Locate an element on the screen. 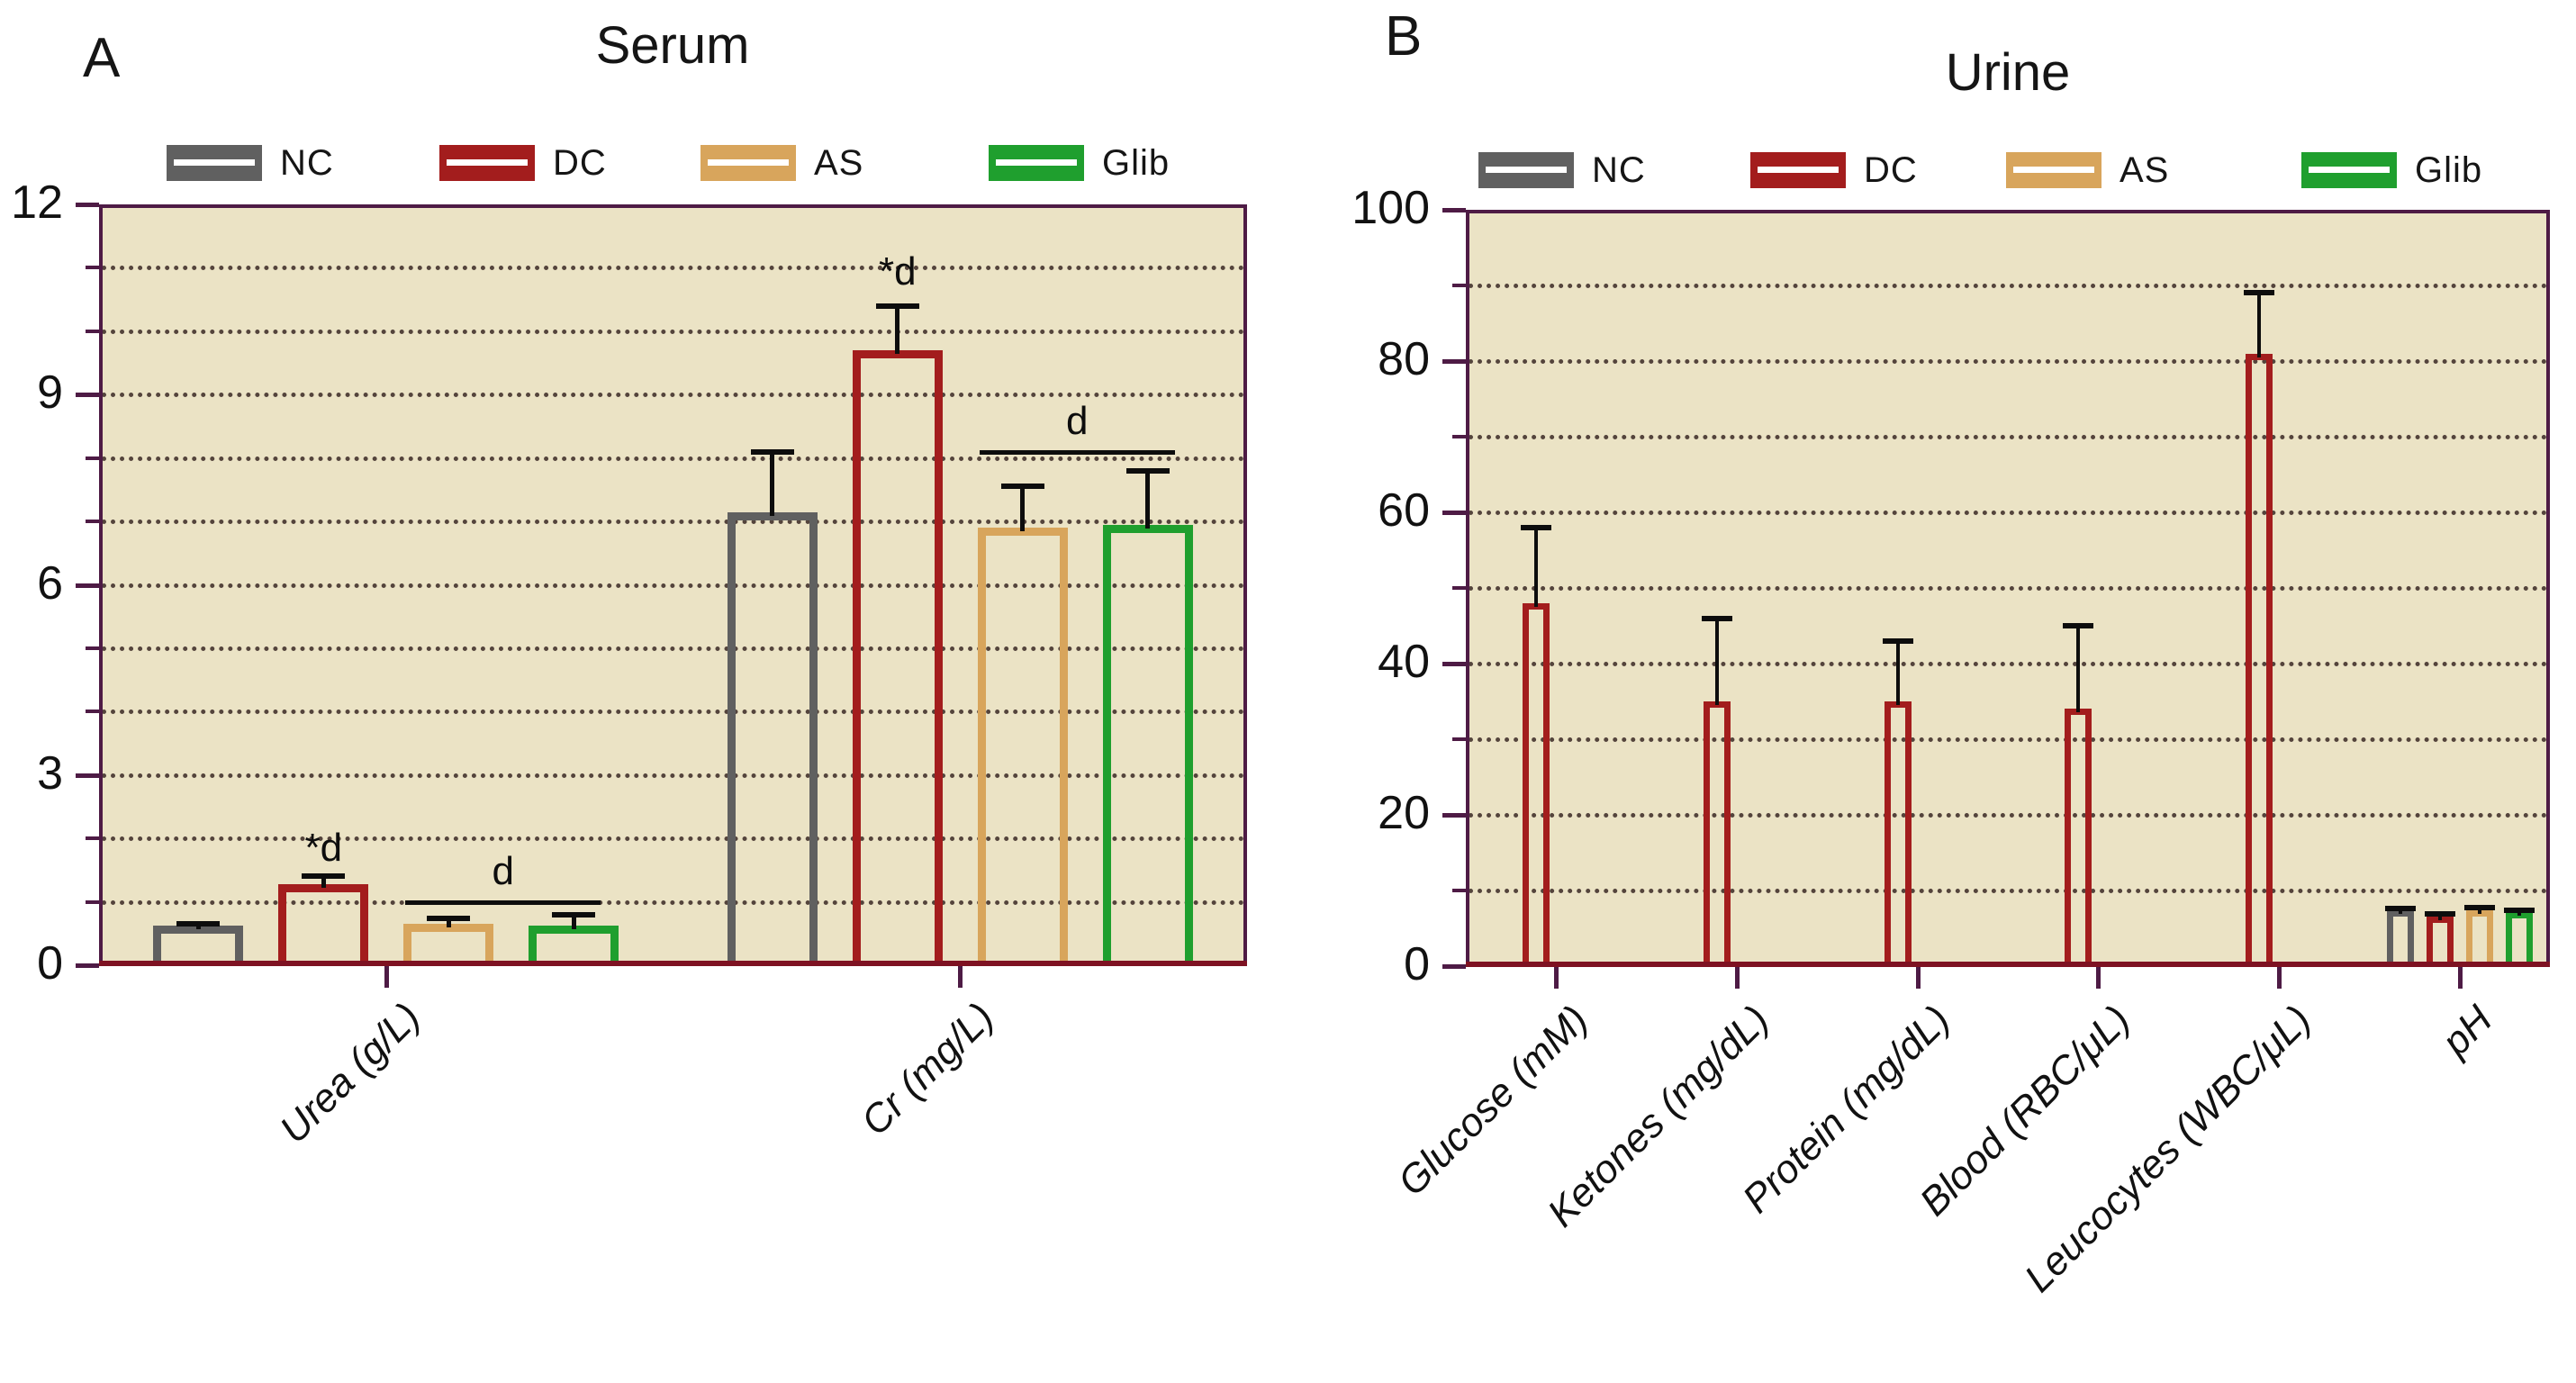 The height and width of the screenshot is (1383, 2576). legend-item-nc: NC is located at coordinates (250, 163).